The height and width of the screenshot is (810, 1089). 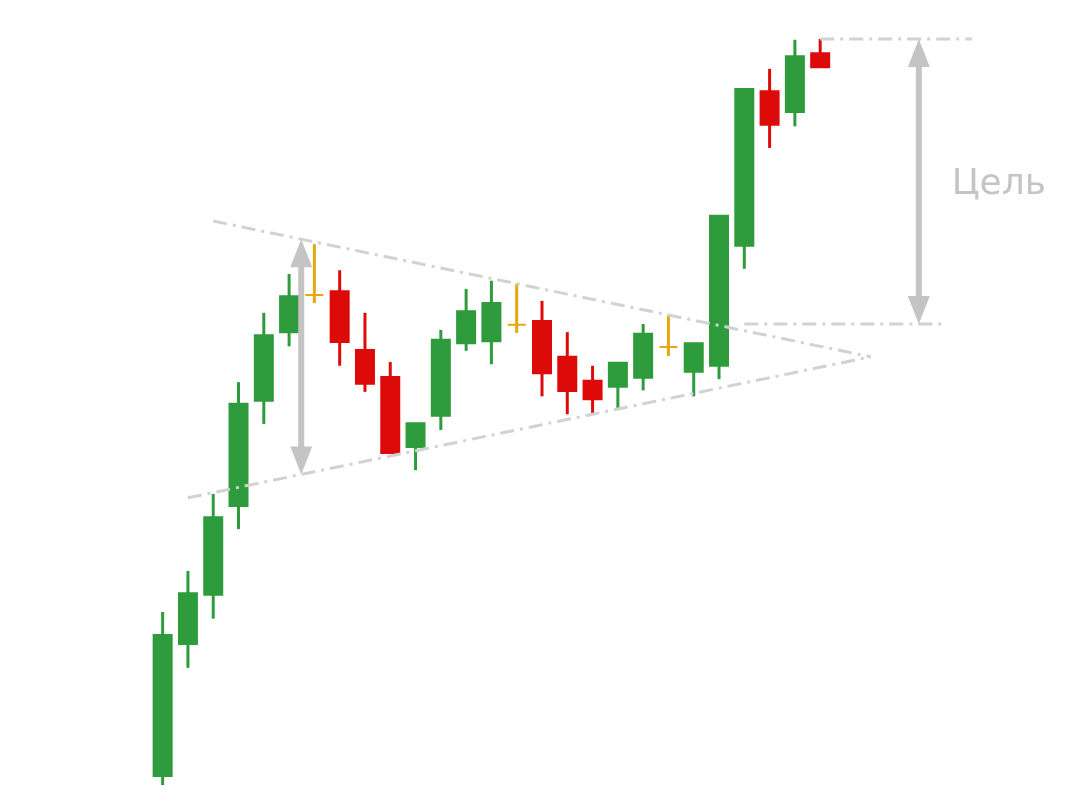 What do you see at coordinates (998, 181) in the screenshot?
I see `annotation: Цель` at bounding box center [998, 181].